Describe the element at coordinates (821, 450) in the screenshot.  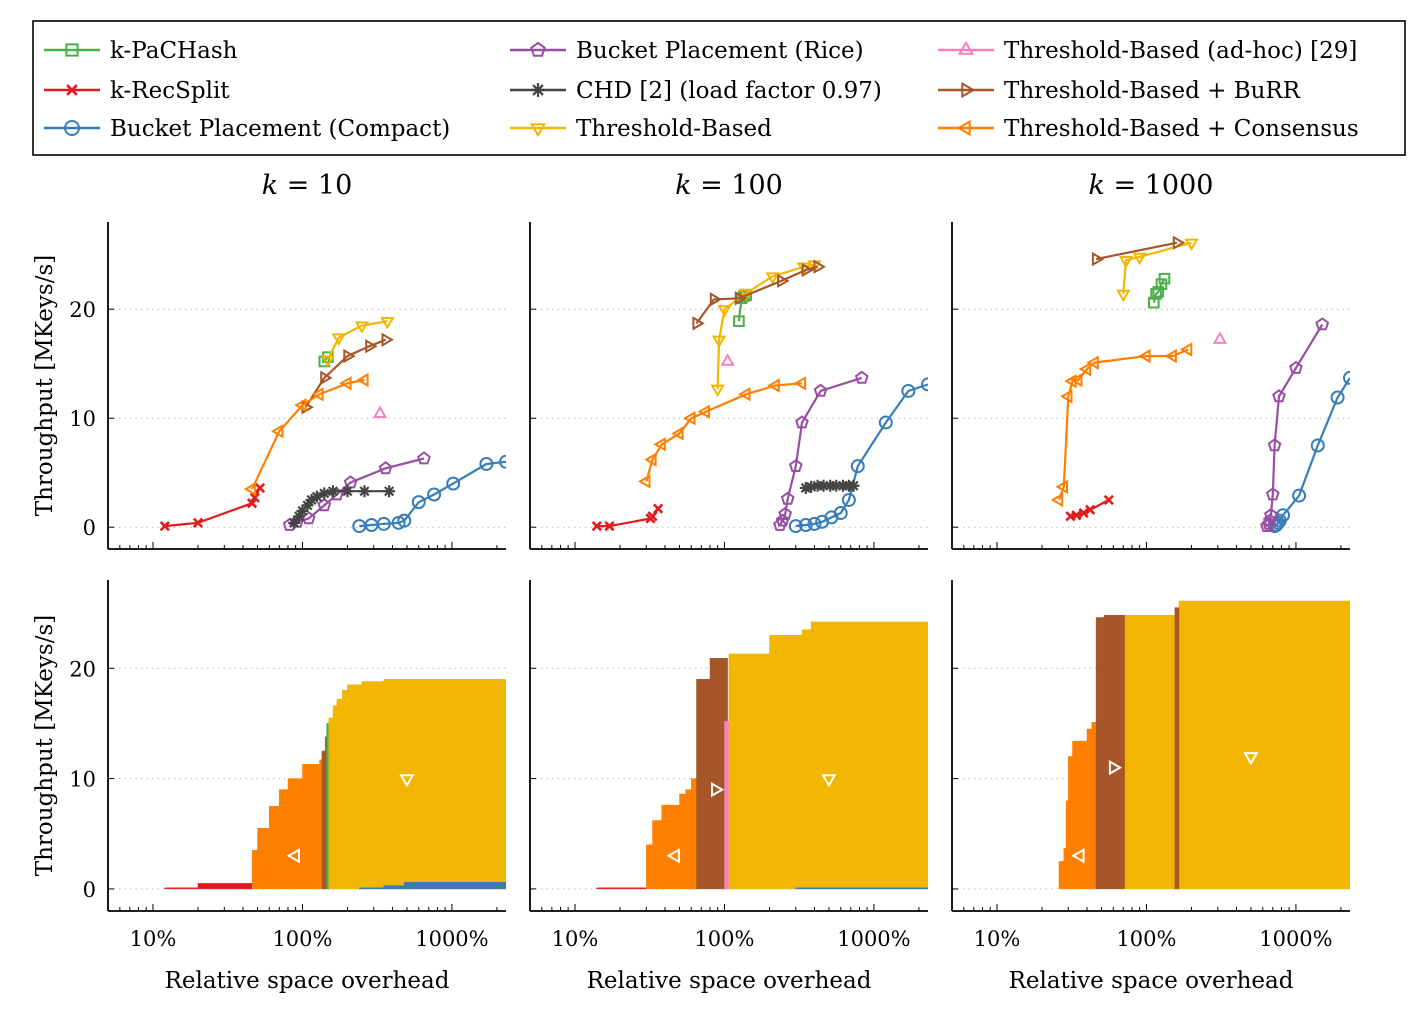
I see `series-bucket-placement-rice` at that location.